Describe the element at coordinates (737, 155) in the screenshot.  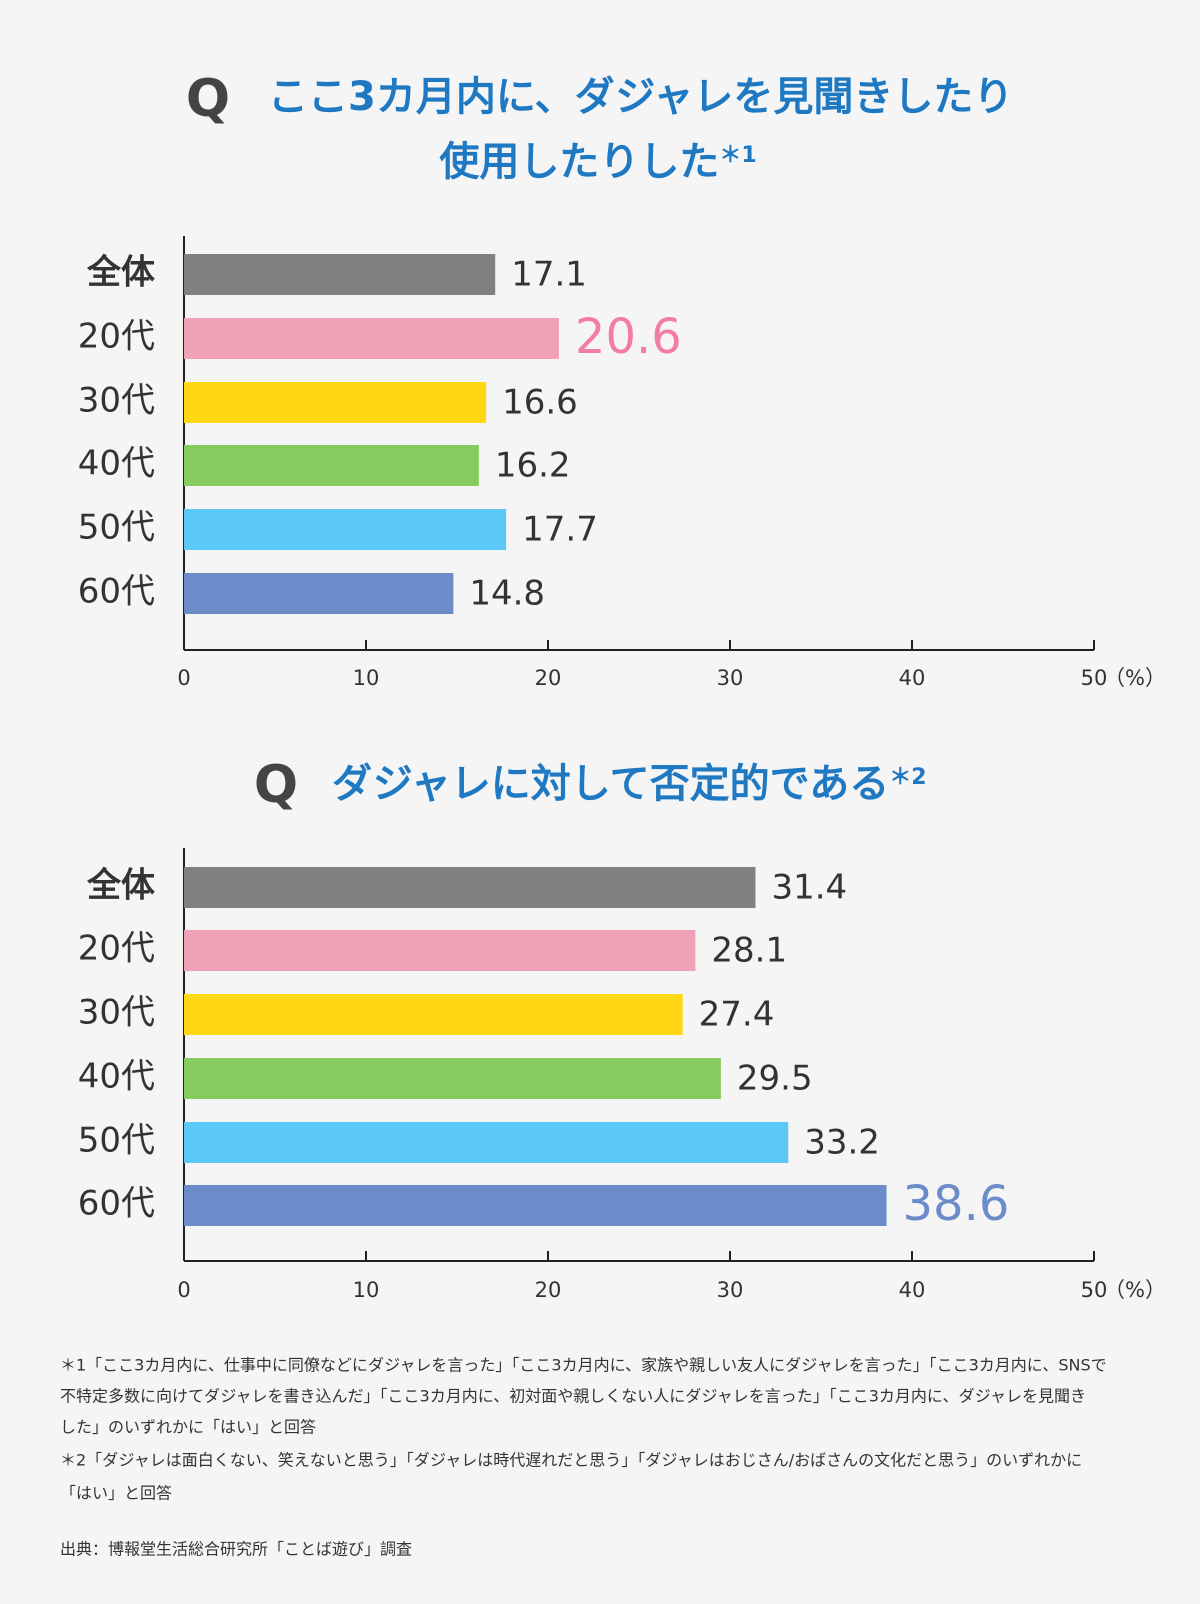
I see `title-note: ＊1` at that location.